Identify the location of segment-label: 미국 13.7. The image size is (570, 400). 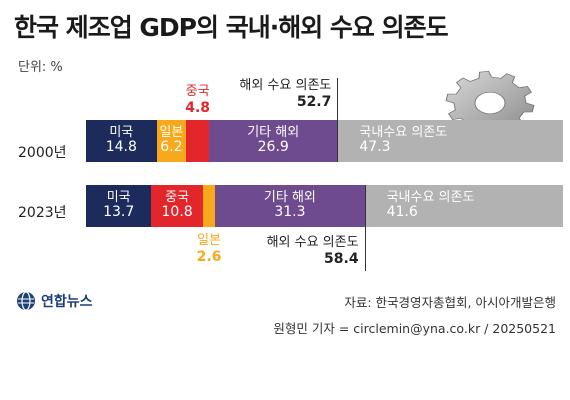
(118, 205).